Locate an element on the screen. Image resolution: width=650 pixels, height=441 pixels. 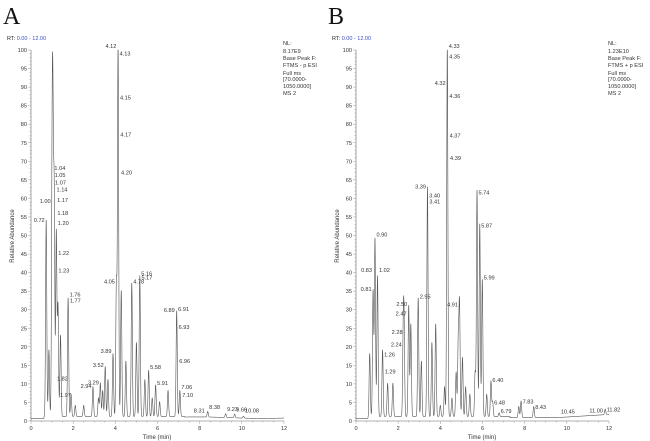
x-tick-label: 0 is located at coordinates (30, 429).